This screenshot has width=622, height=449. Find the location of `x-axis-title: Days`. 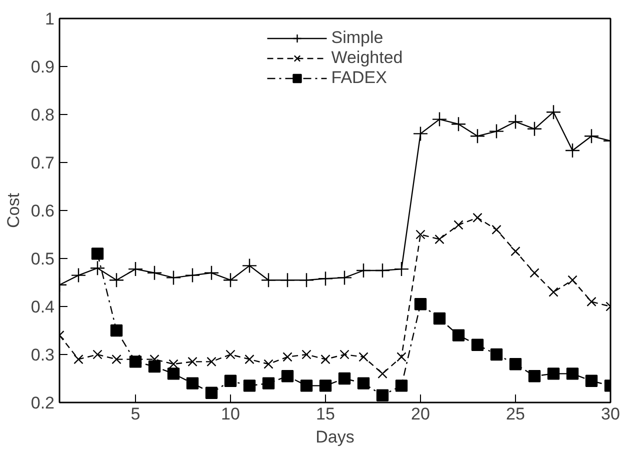

x-axis-title: Days is located at coordinates (335, 437).